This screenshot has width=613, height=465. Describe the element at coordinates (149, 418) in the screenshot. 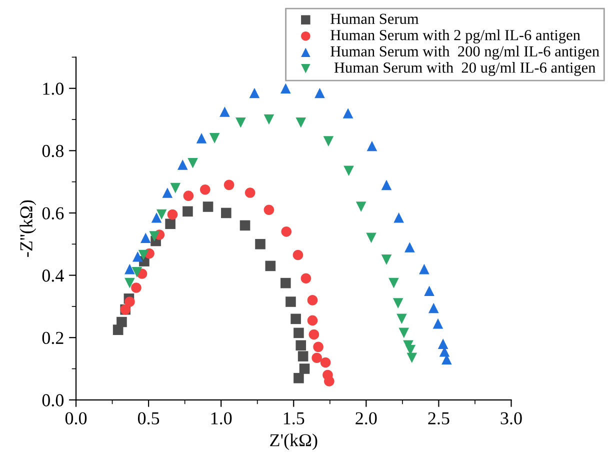

I see `x-tick-label: 0.5` at that location.